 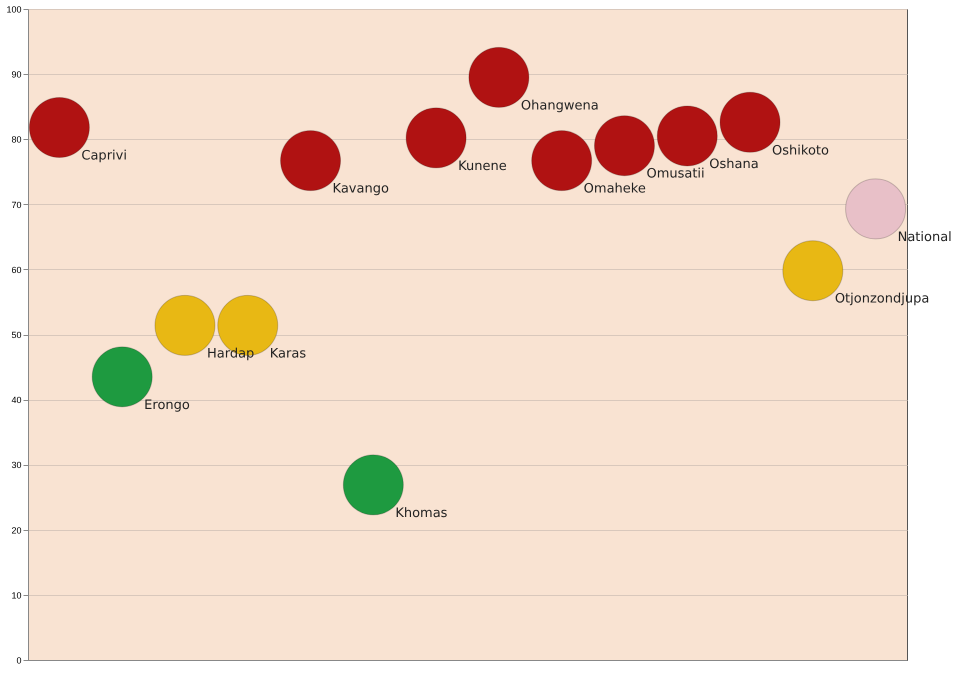 I want to click on y-tick-label: 50, so click(x=16, y=335).